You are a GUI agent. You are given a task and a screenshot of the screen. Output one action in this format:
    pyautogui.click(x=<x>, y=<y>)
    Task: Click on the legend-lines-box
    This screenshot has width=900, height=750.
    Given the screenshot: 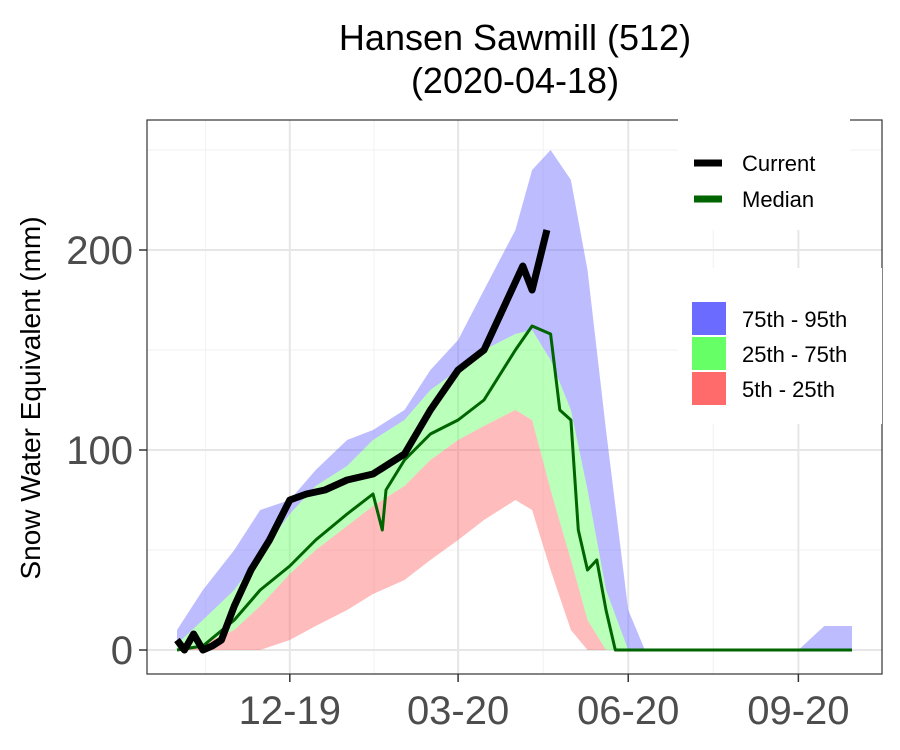 What is the action you would take?
    pyautogui.click(x=764, y=174)
    